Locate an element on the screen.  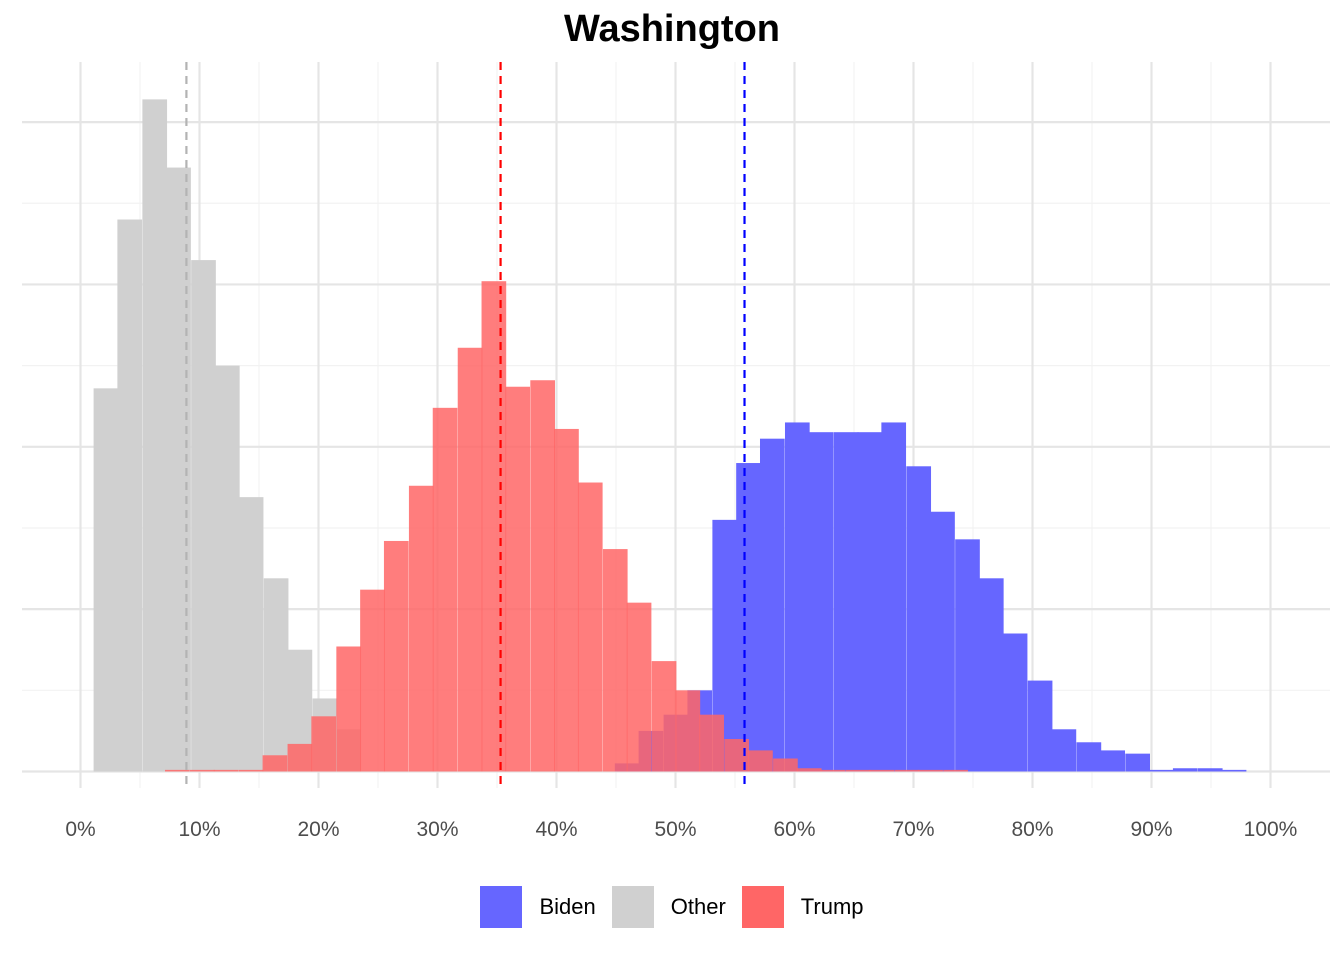
series-other is located at coordinates (227, 435).